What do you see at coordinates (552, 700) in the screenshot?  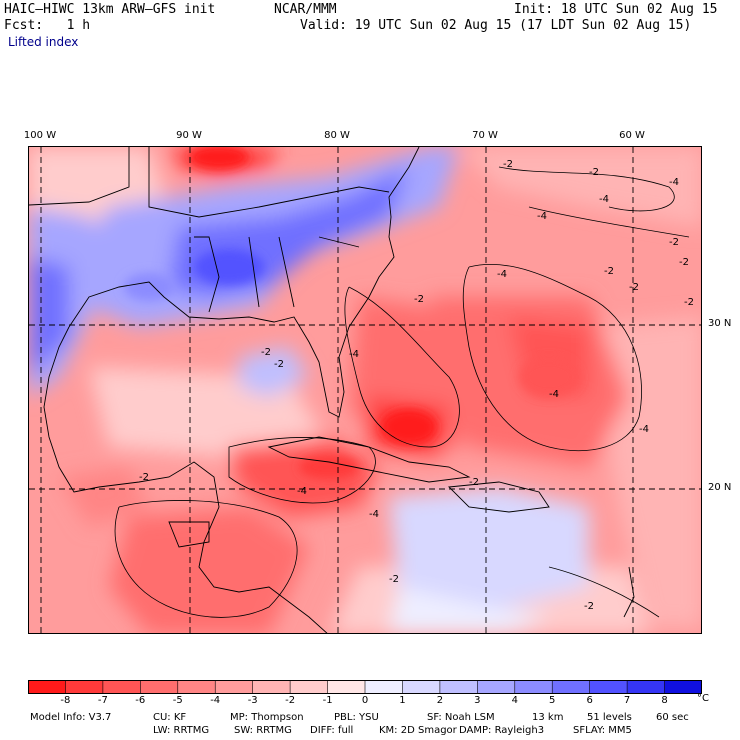 I see `colorbar-tick-label: 5` at bounding box center [552, 700].